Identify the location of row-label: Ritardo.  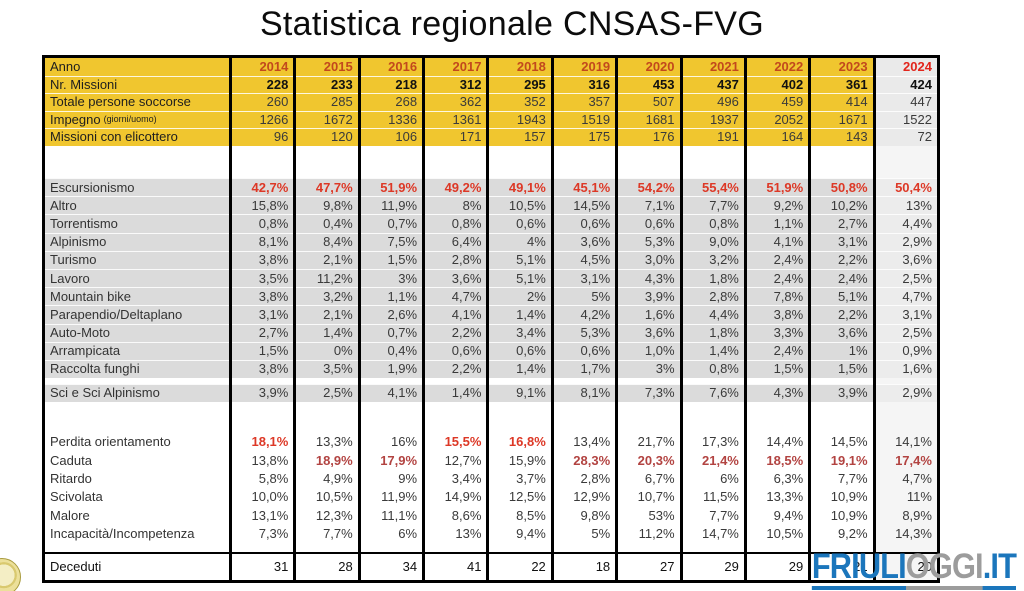
(138, 478).